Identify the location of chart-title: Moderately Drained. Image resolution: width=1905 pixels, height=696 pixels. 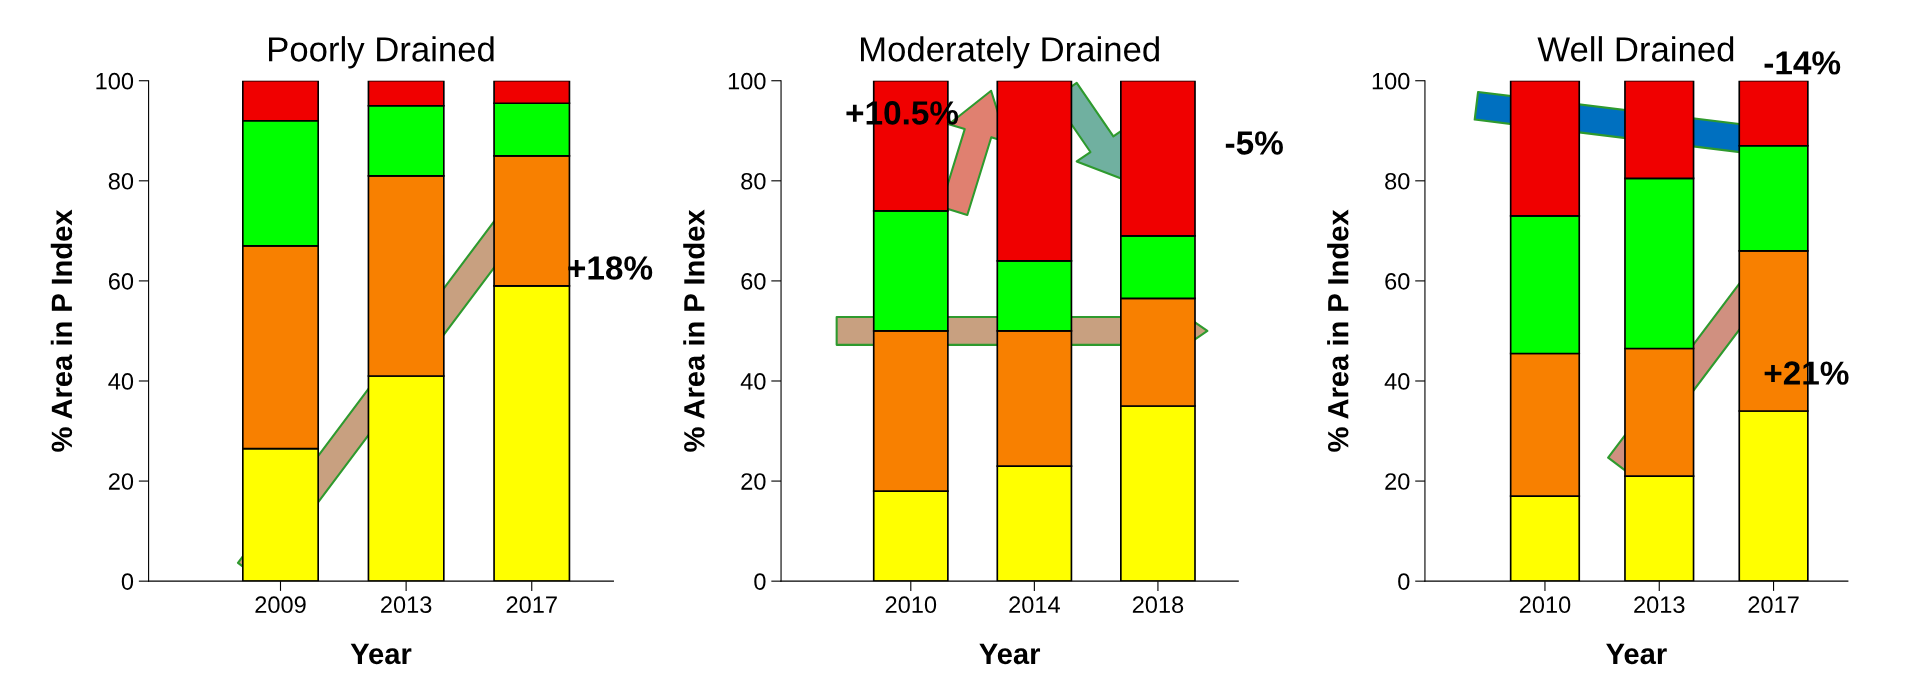
(1010, 52).